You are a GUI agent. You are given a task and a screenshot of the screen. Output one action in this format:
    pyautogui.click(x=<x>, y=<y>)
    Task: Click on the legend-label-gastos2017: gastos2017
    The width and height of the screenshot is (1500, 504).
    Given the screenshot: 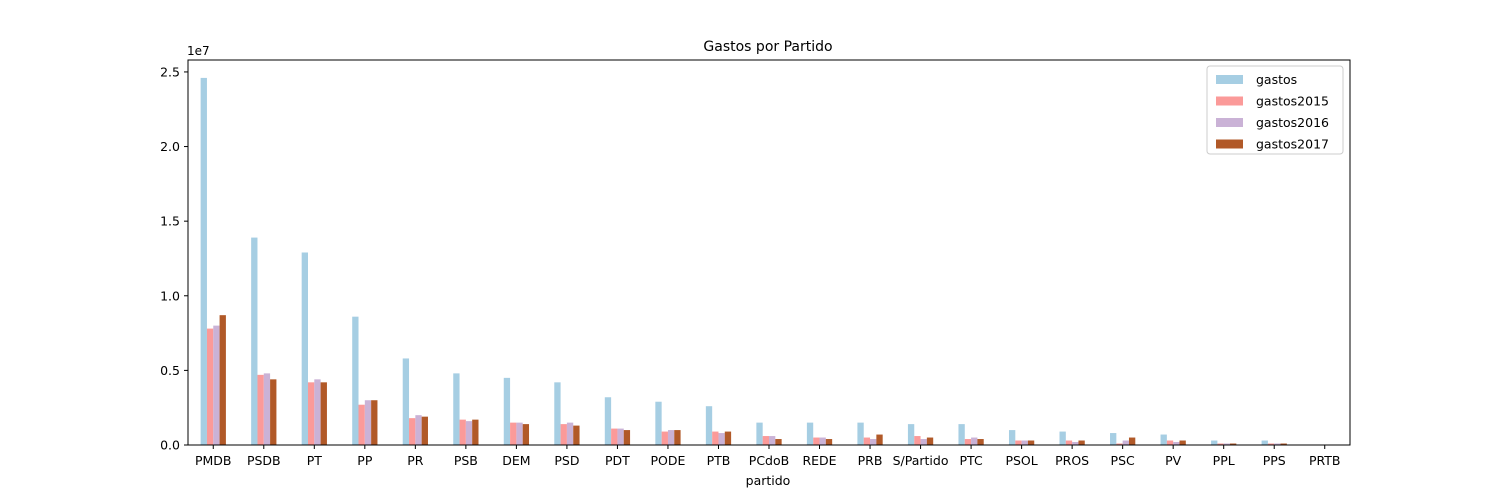 What is the action you would take?
    pyautogui.click(x=1292, y=144)
    